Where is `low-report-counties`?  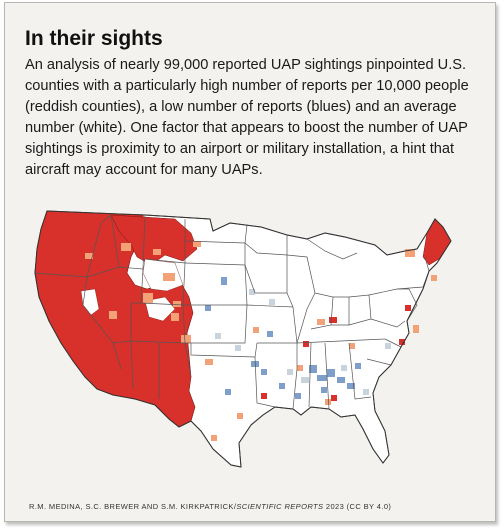
low-report-counties is located at coordinates (283, 338).